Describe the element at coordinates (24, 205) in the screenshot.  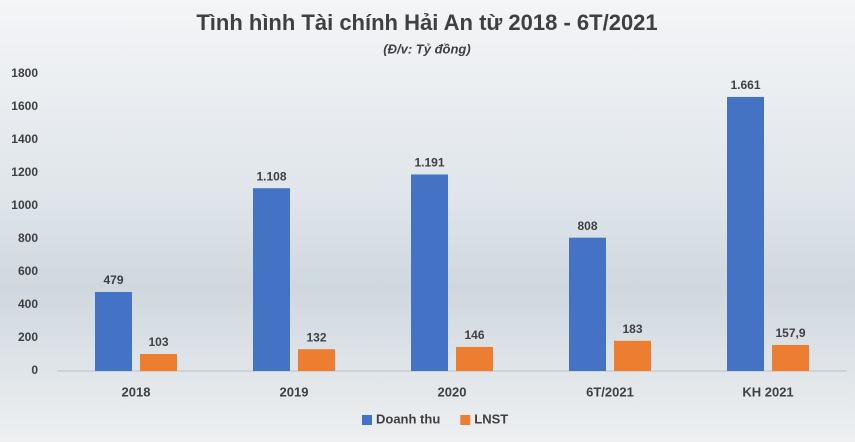
I see `y-tick-label: 1000` at that location.